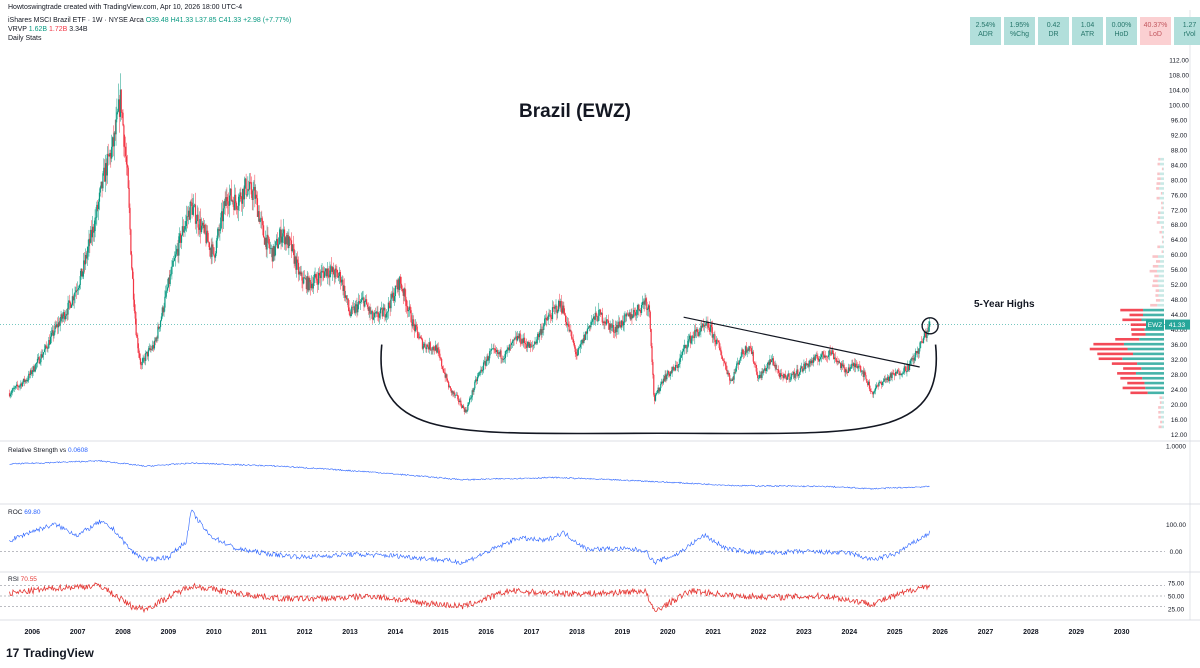  I want to click on tradingview-footer: 17 TradingView, so click(50, 653).